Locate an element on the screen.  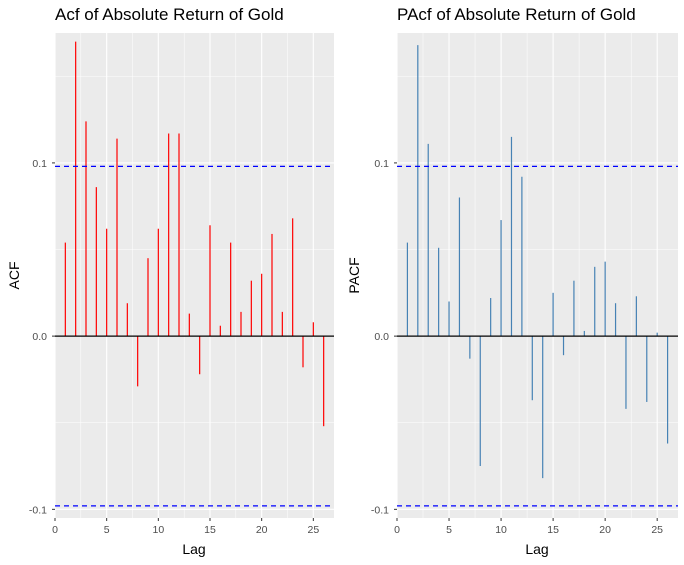
pacf-x-tick-label: 25 is located at coordinates (657, 530).